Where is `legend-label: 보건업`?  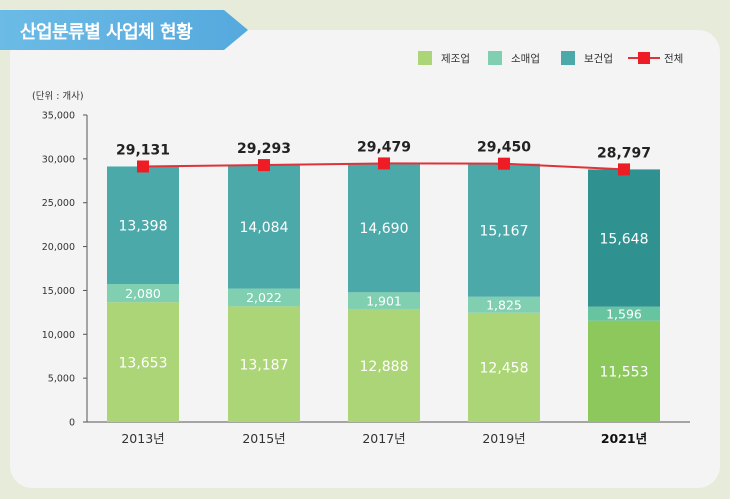
legend-label: 보건업 is located at coordinates (598, 58).